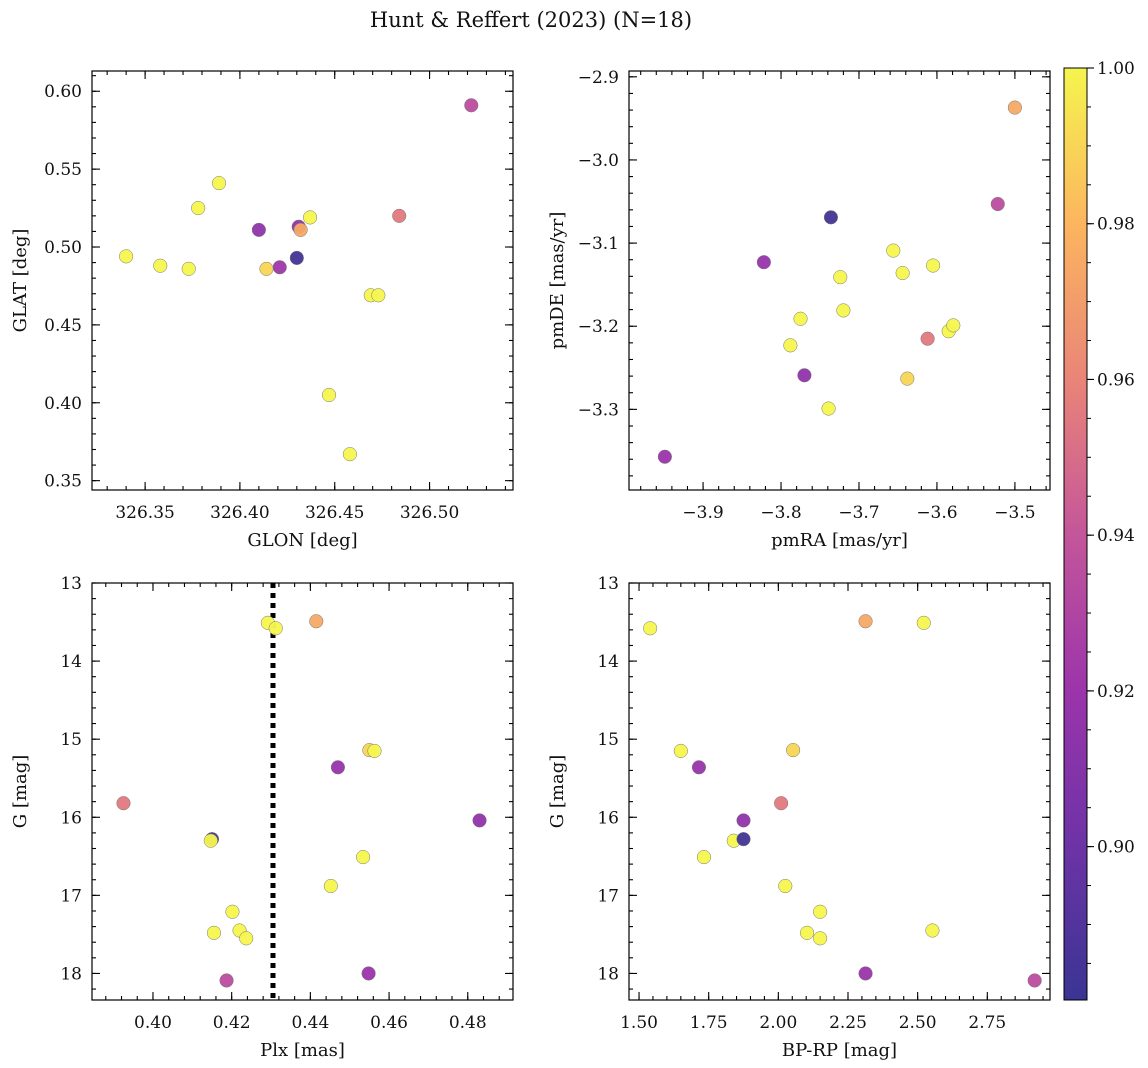 The image size is (1148, 1068). Describe the element at coordinates (598, 78) in the screenshot. I see `y-tick-label: −2.9` at that location.